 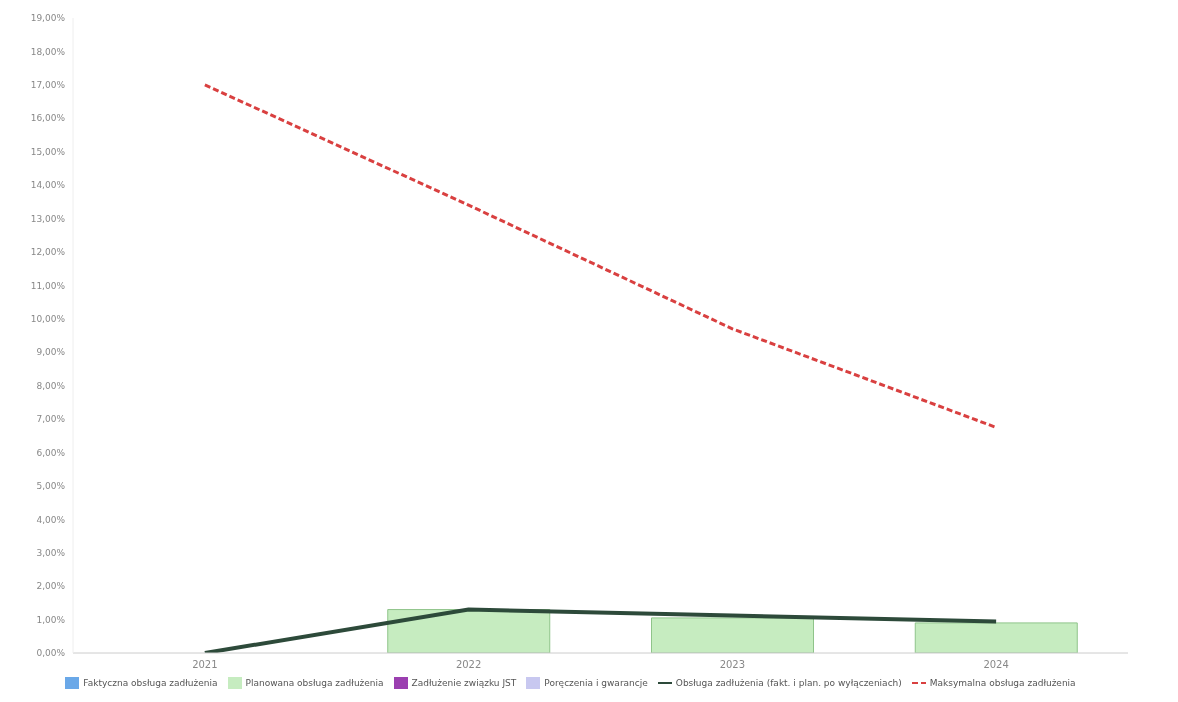 I want to click on x-tick-label: 2022, so click(x=468, y=665).